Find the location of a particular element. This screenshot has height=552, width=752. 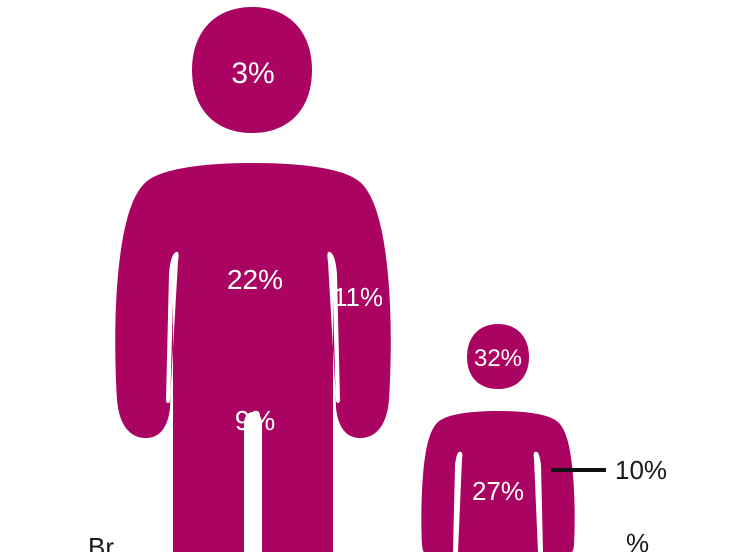

adult-torso-percent: 22% is located at coordinates (255, 279).